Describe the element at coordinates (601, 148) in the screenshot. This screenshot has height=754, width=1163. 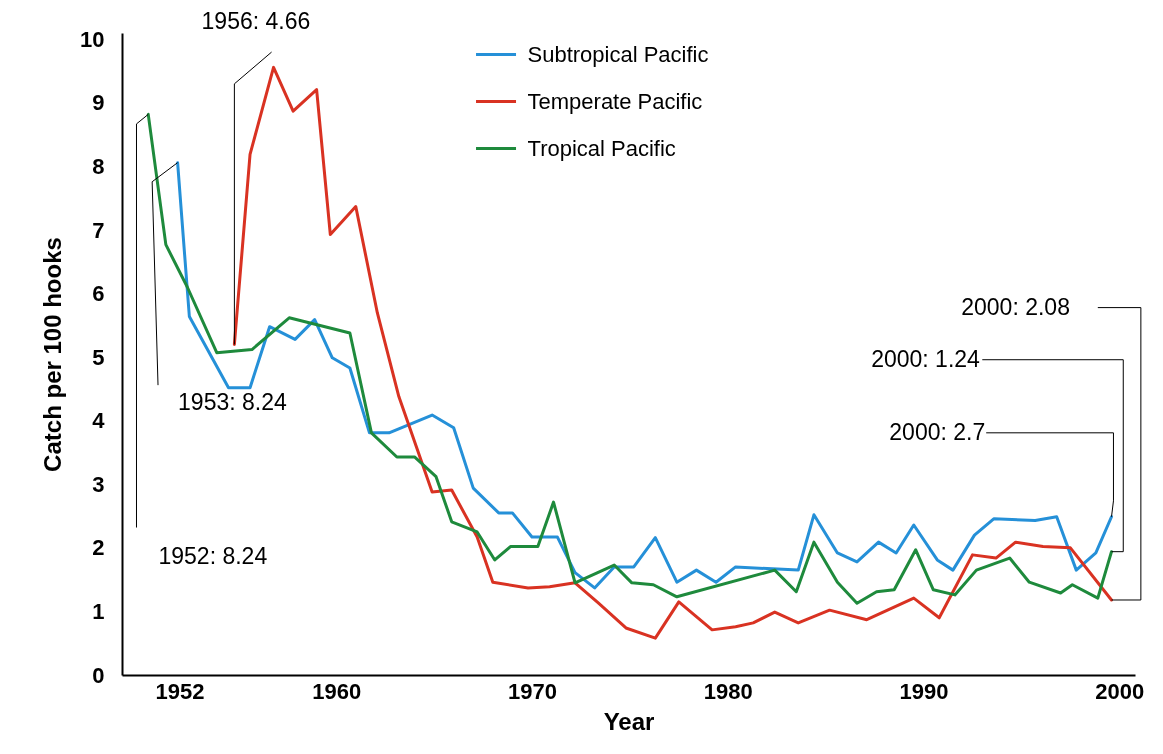
I see `legend-label: Tropical Pacific` at that location.